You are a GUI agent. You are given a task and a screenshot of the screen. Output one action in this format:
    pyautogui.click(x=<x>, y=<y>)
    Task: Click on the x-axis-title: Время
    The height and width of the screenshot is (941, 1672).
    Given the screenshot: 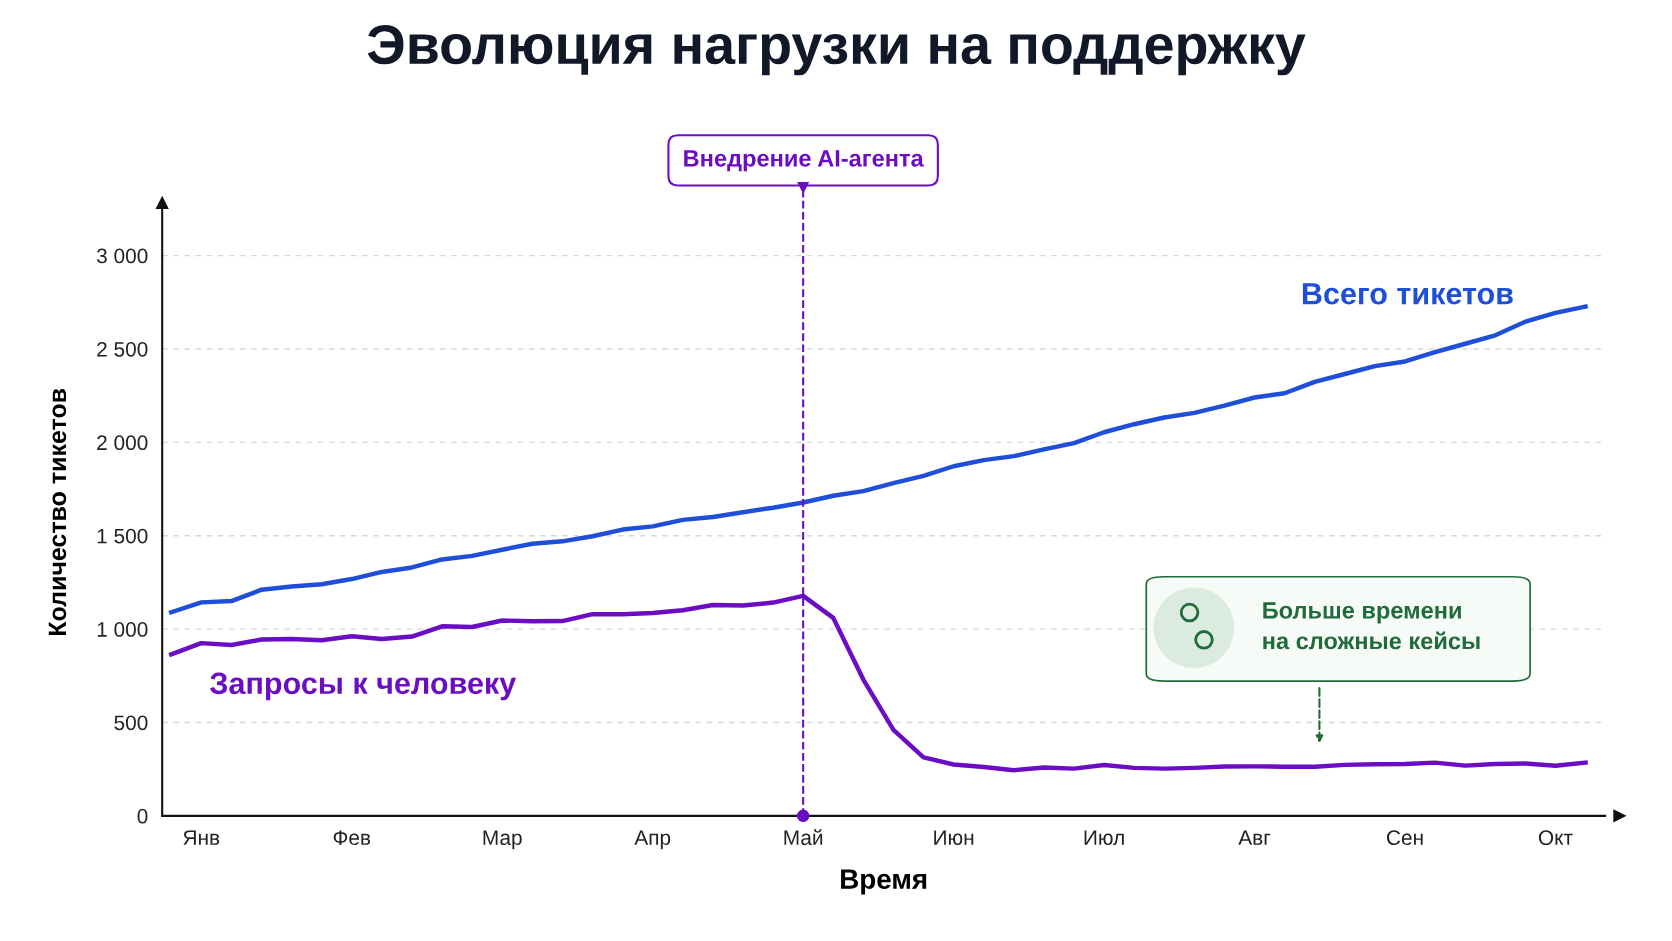 What is the action you would take?
    pyautogui.click(x=884, y=882)
    